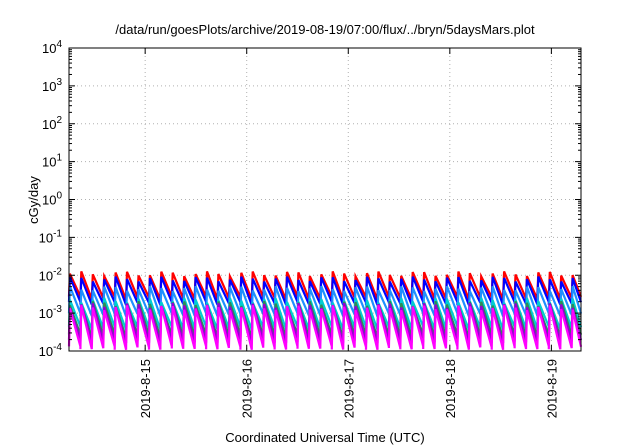 Image resolution: width=640 pixels, height=448 pixels. Describe the element at coordinates (52, 85) in the screenshot. I see `y-tick-label: 10³` at that location.